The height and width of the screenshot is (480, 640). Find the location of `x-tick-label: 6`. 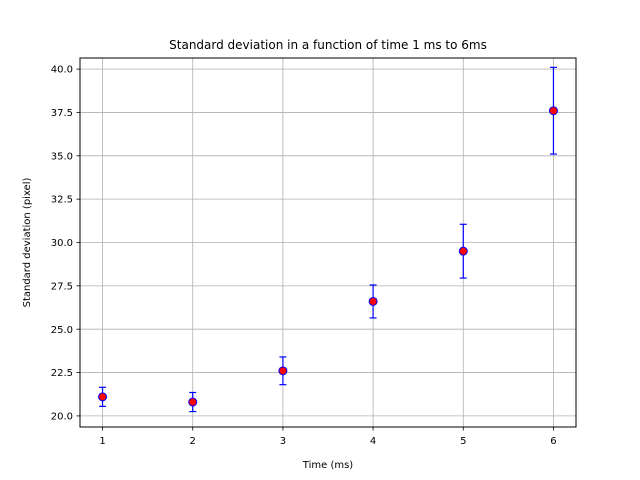

x-tick-label: 6 is located at coordinates (553, 441).